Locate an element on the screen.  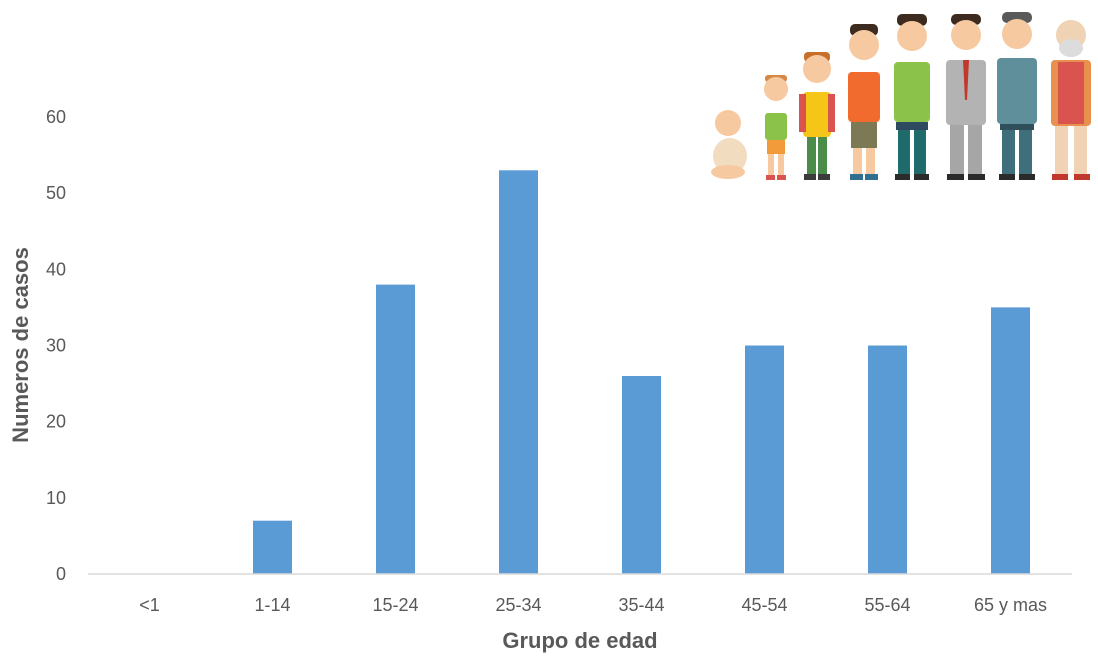
x-tick-label: 25-34 is located at coordinates (518, 605).